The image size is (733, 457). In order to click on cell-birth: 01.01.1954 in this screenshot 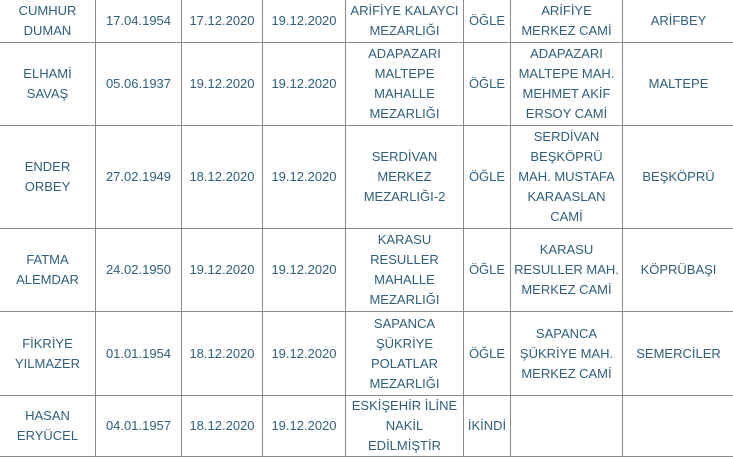, I will do `click(139, 354)`.